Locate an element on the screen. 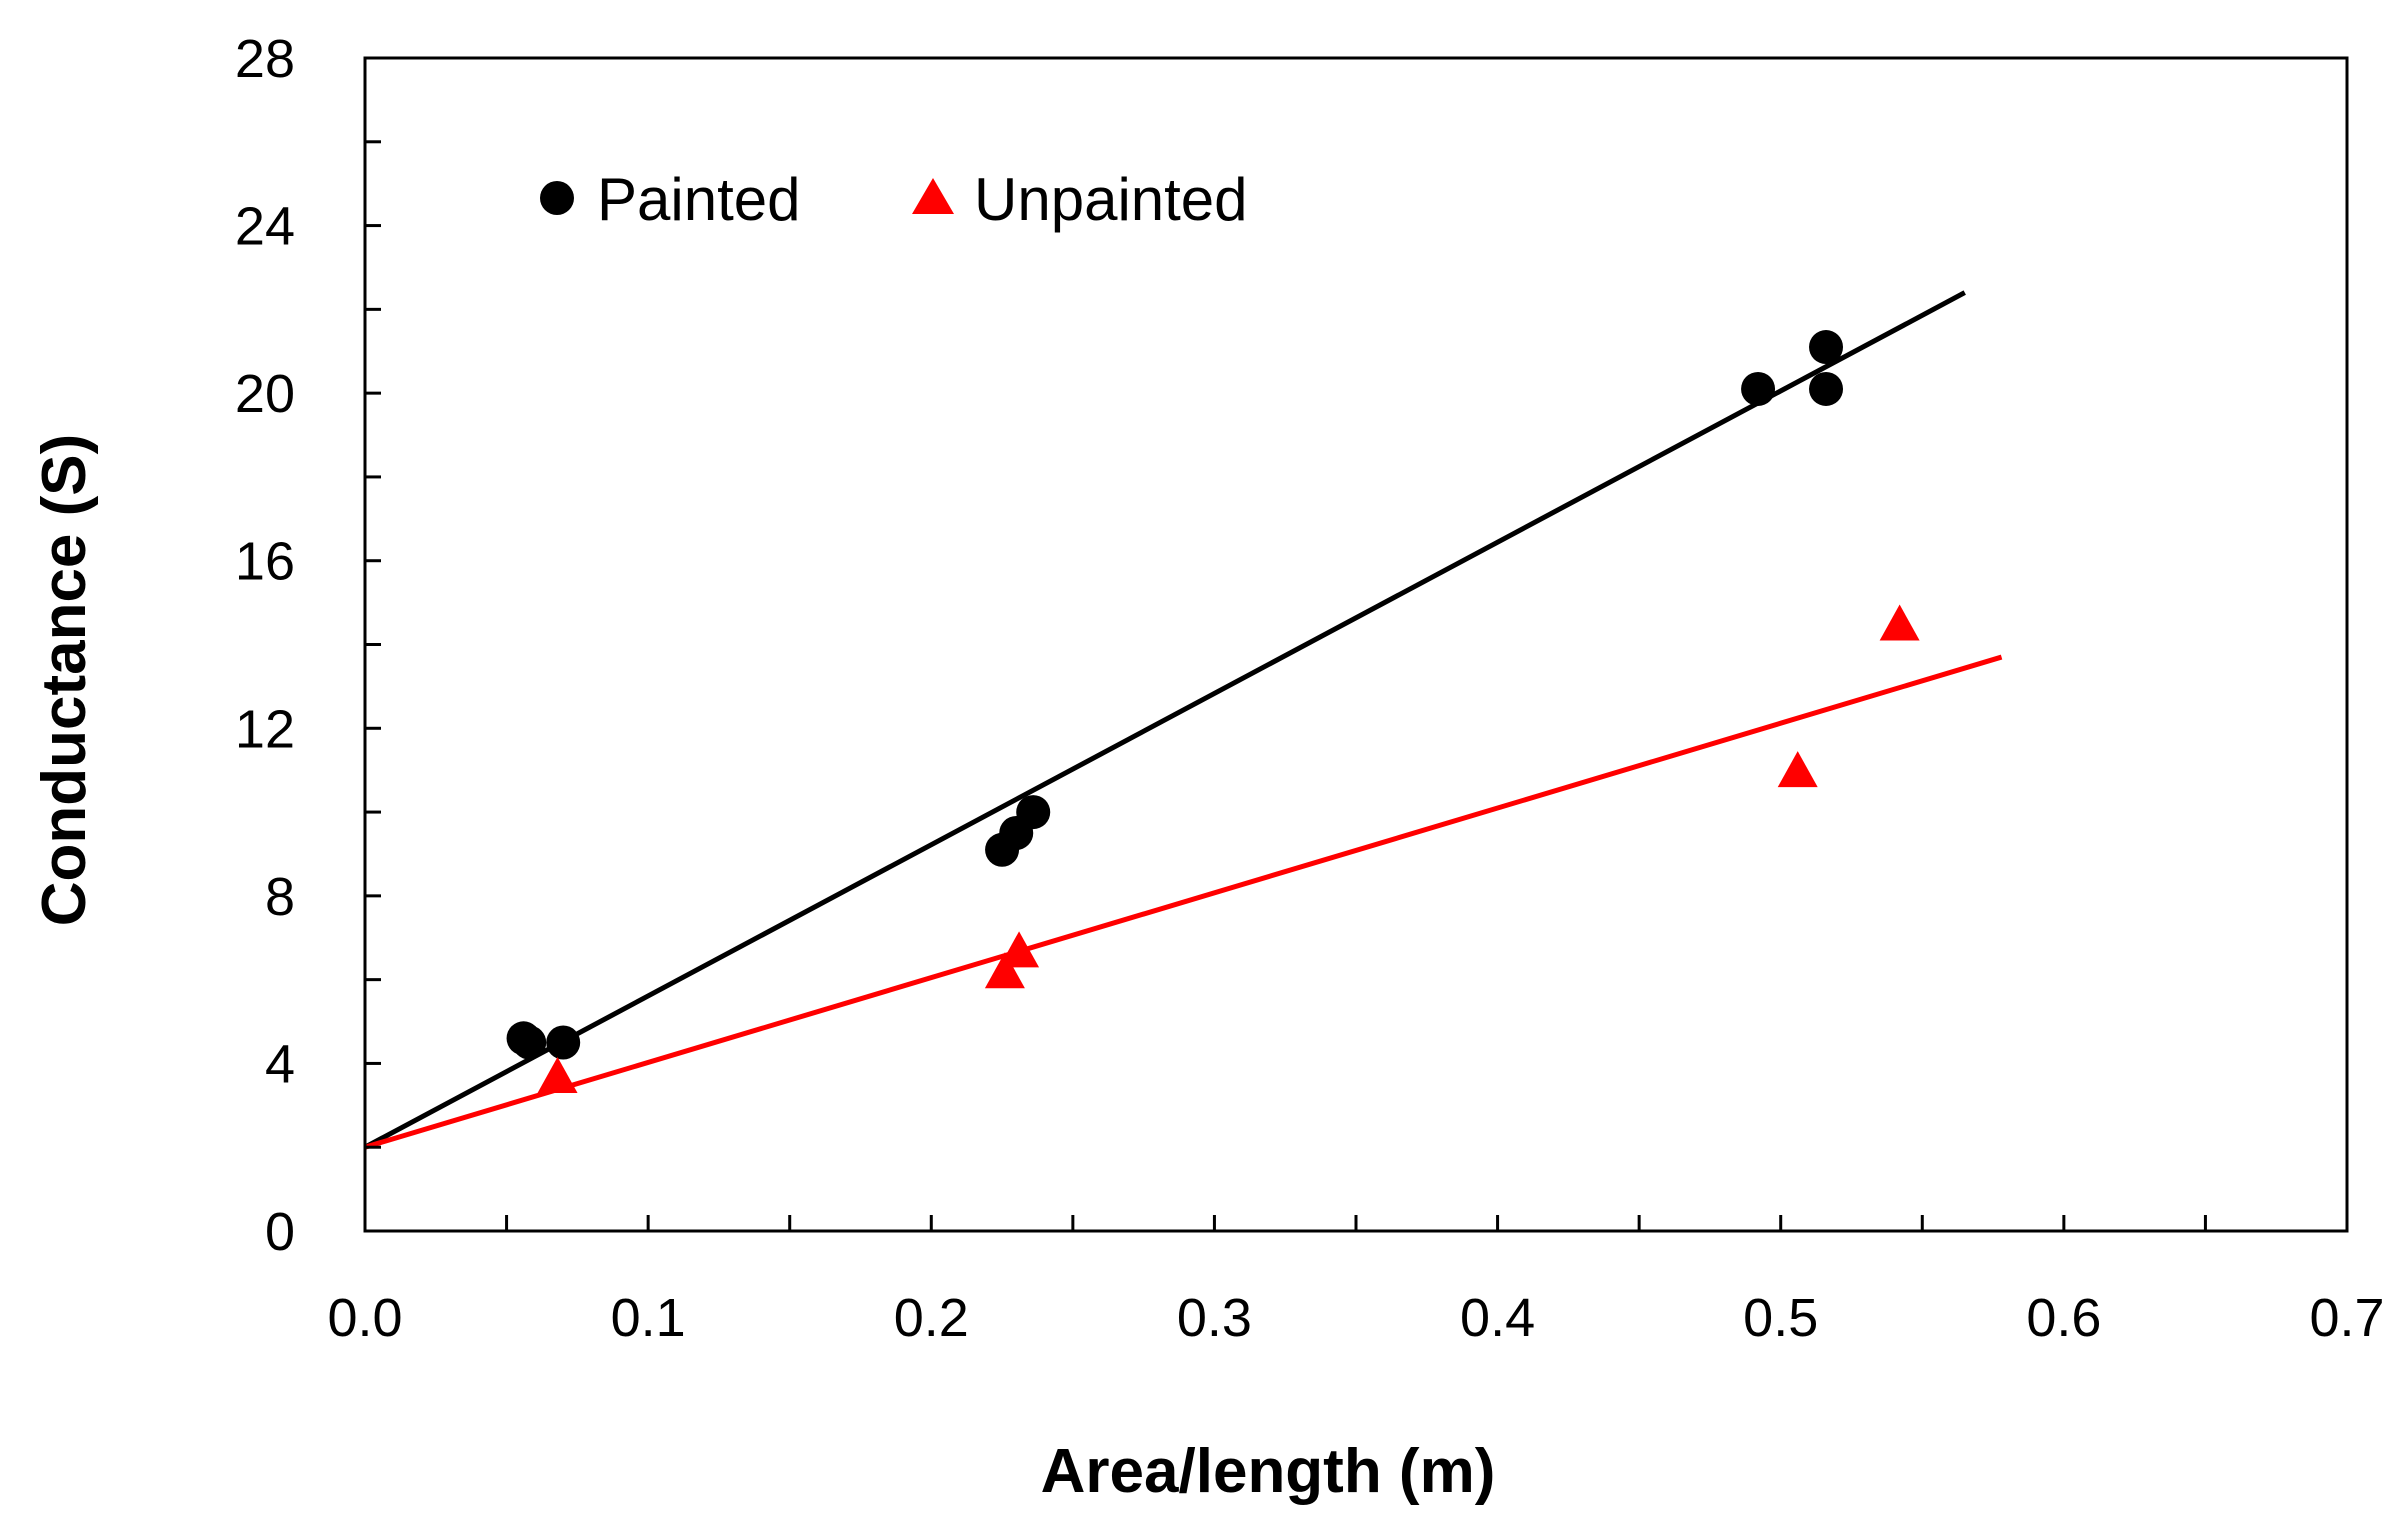  x-tick-label: 0.1 is located at coordinates (648, 1318).